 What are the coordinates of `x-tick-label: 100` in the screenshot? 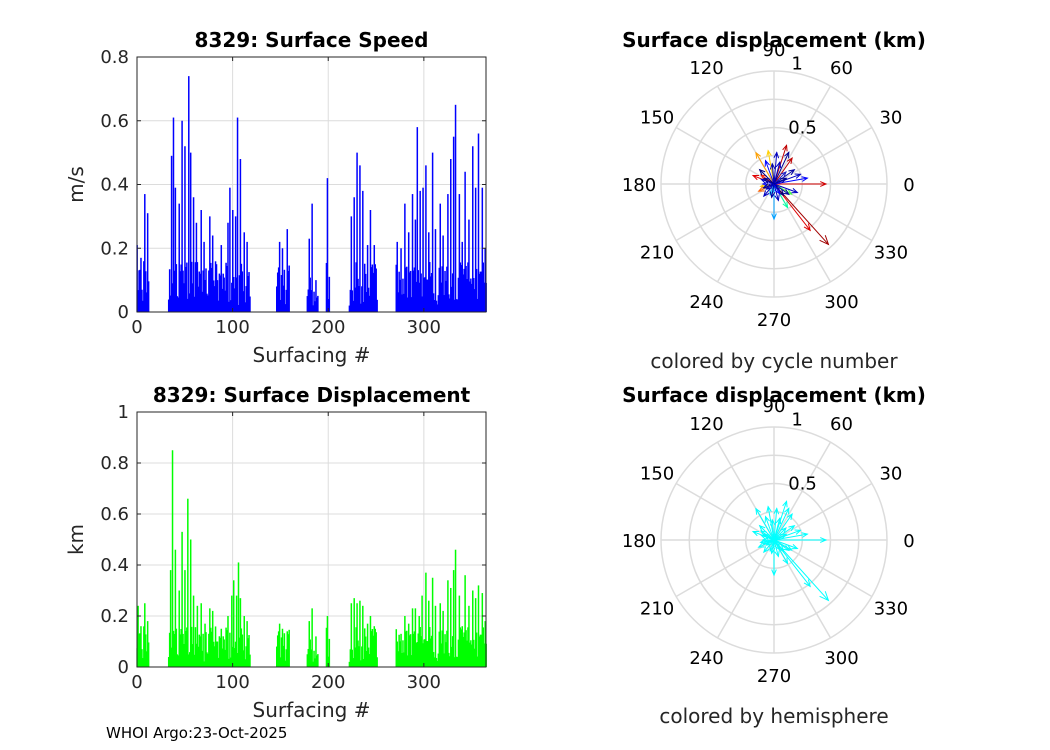 It's located at (232, 682).